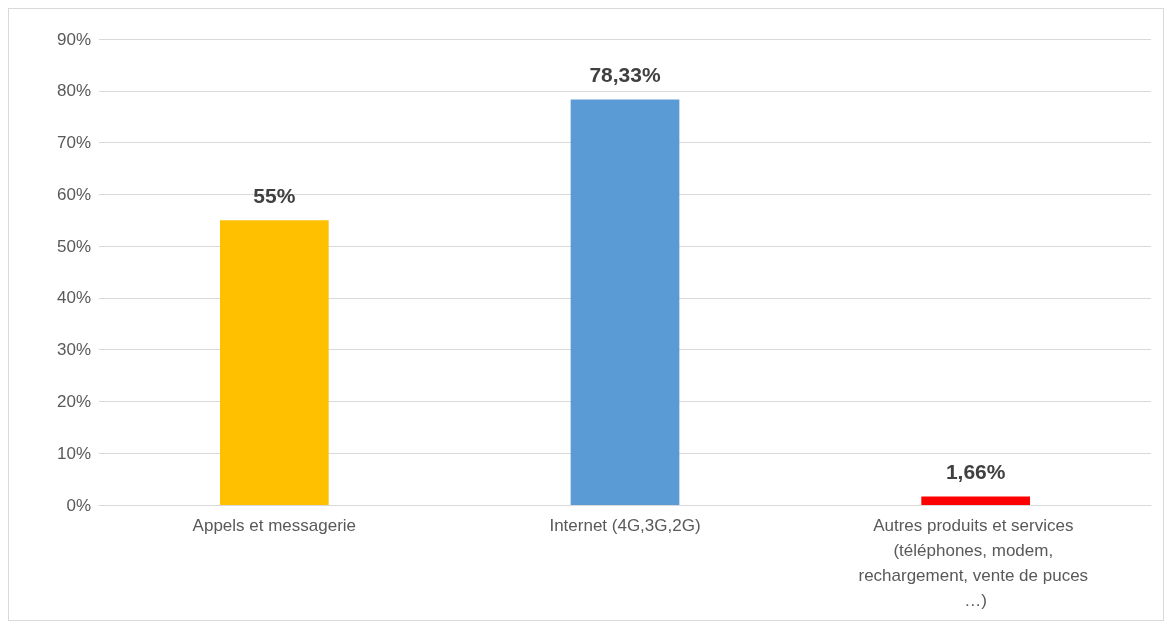 The width and height of the screenshot is (1172, 629). I want to click on x-tick-label: Autres produits et services (téléphones, modem, rechargement, vente de puces …), so click(975, 563).